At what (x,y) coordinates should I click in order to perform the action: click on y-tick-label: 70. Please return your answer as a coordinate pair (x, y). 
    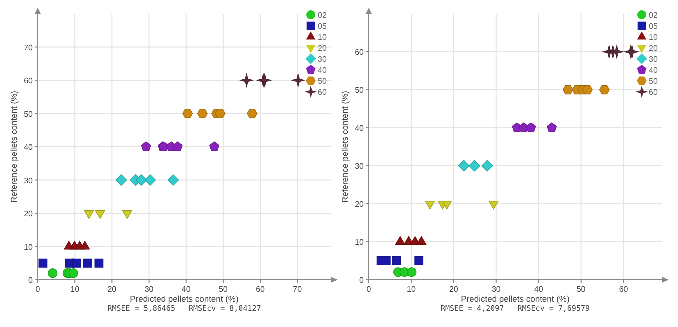
    Looking at the image, I should click on (29, 47).